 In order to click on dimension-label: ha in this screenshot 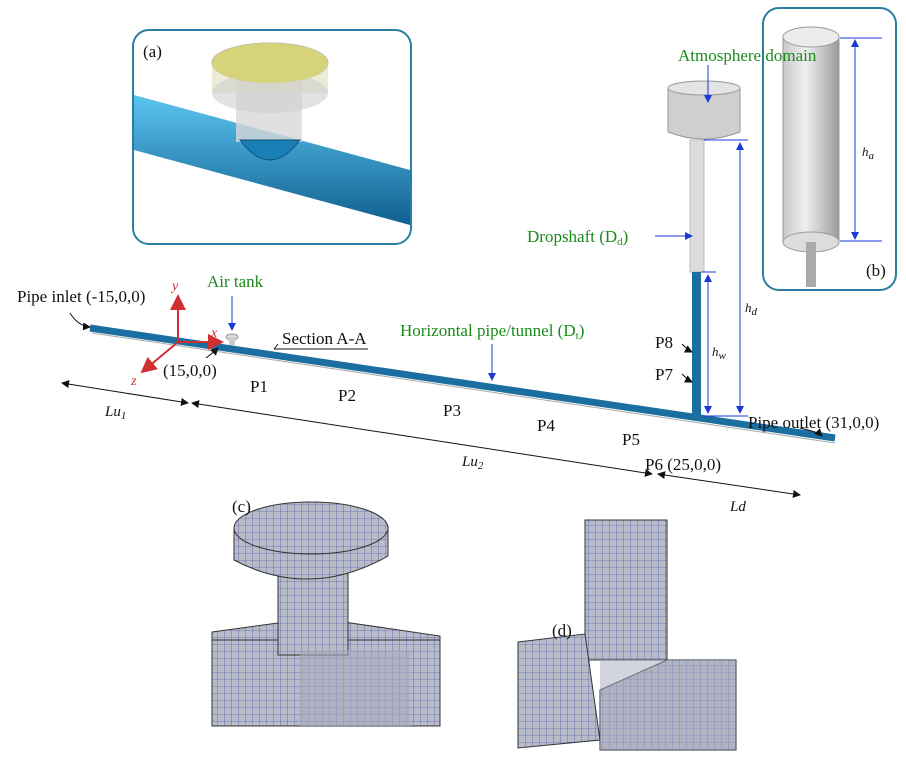, I will do `click(868, 153)`.